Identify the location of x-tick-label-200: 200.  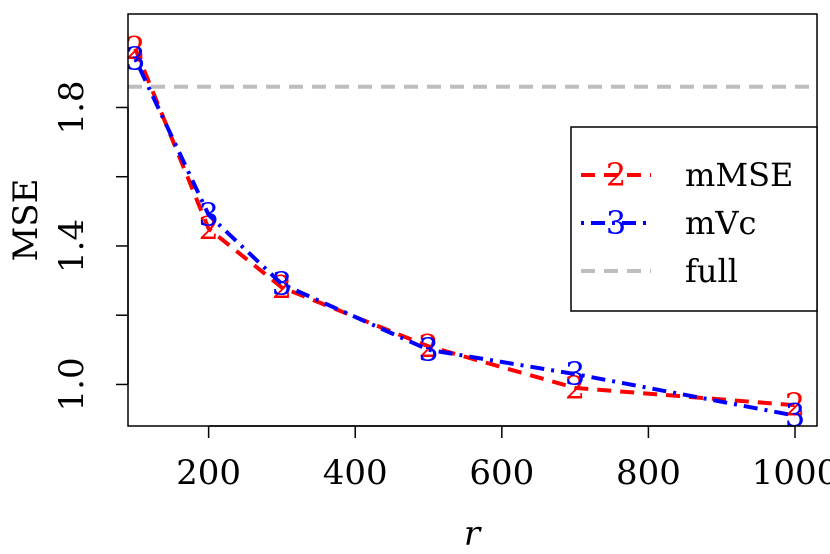
(208, 473).